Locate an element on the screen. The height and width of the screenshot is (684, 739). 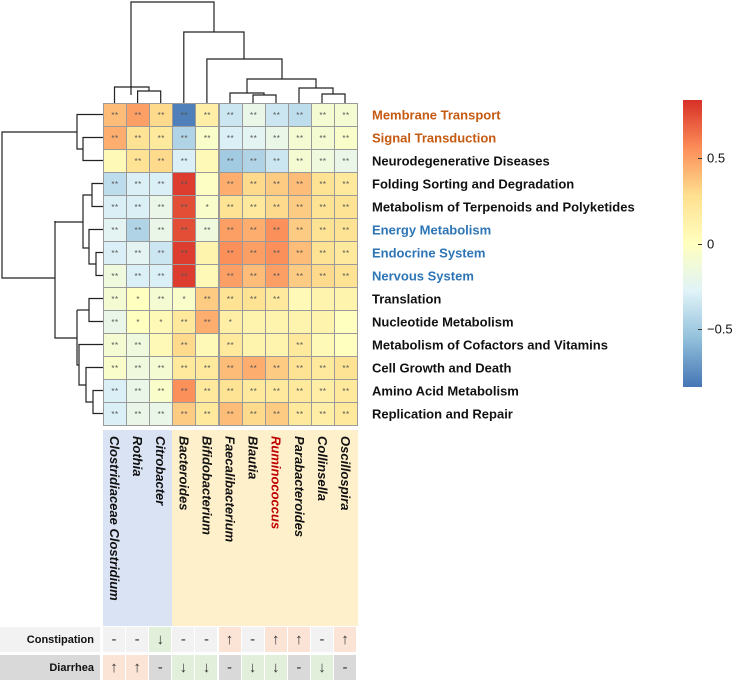
column-label: Parabacteroides is located at coordinates (299, 487).